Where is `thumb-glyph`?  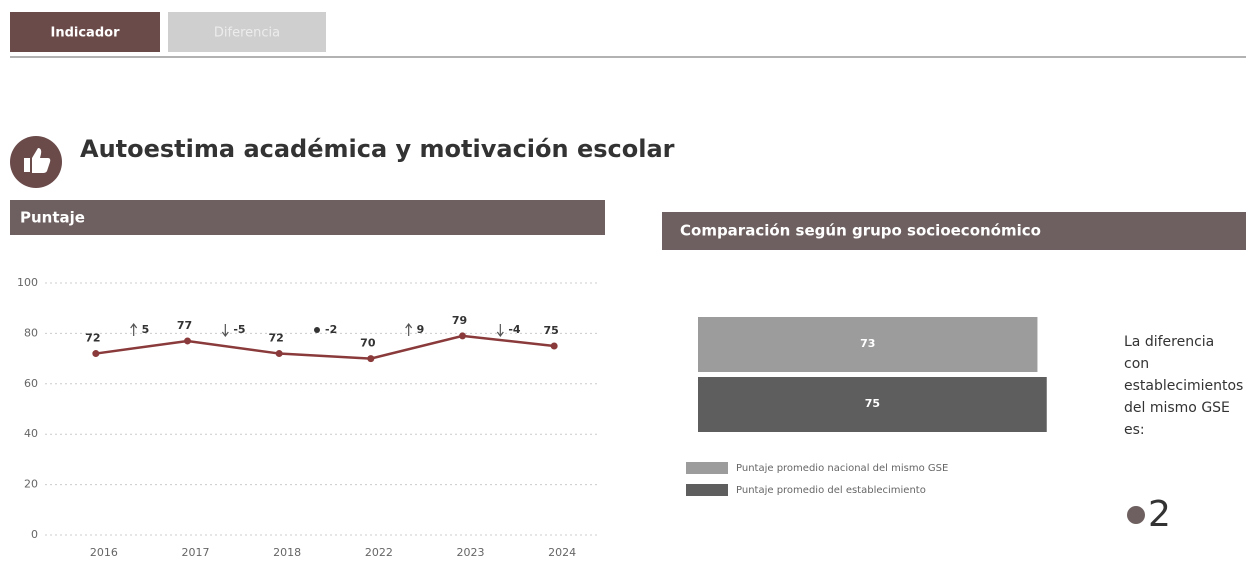 thumb-glyph is located at coordinates (37, 160).